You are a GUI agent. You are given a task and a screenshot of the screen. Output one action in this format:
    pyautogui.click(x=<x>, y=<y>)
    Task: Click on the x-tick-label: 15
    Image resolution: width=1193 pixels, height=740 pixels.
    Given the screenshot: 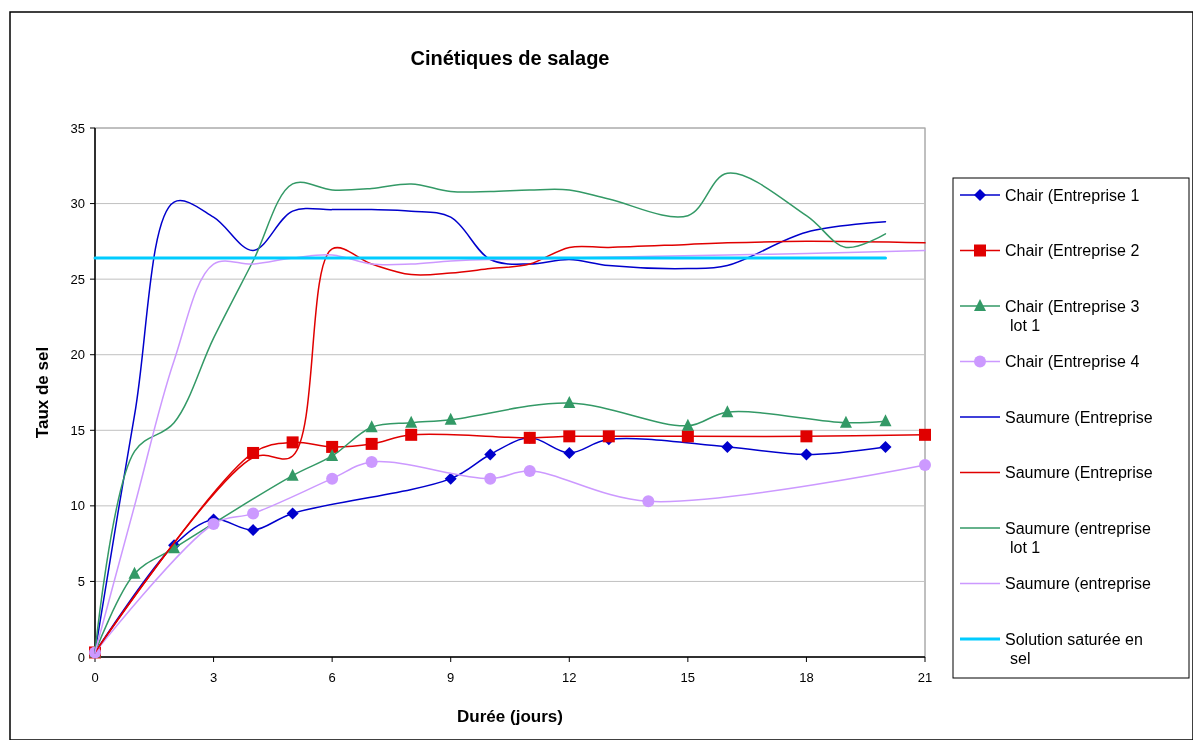 What is the action you would take?
    pyautogui.click(x=688, y=677)
    